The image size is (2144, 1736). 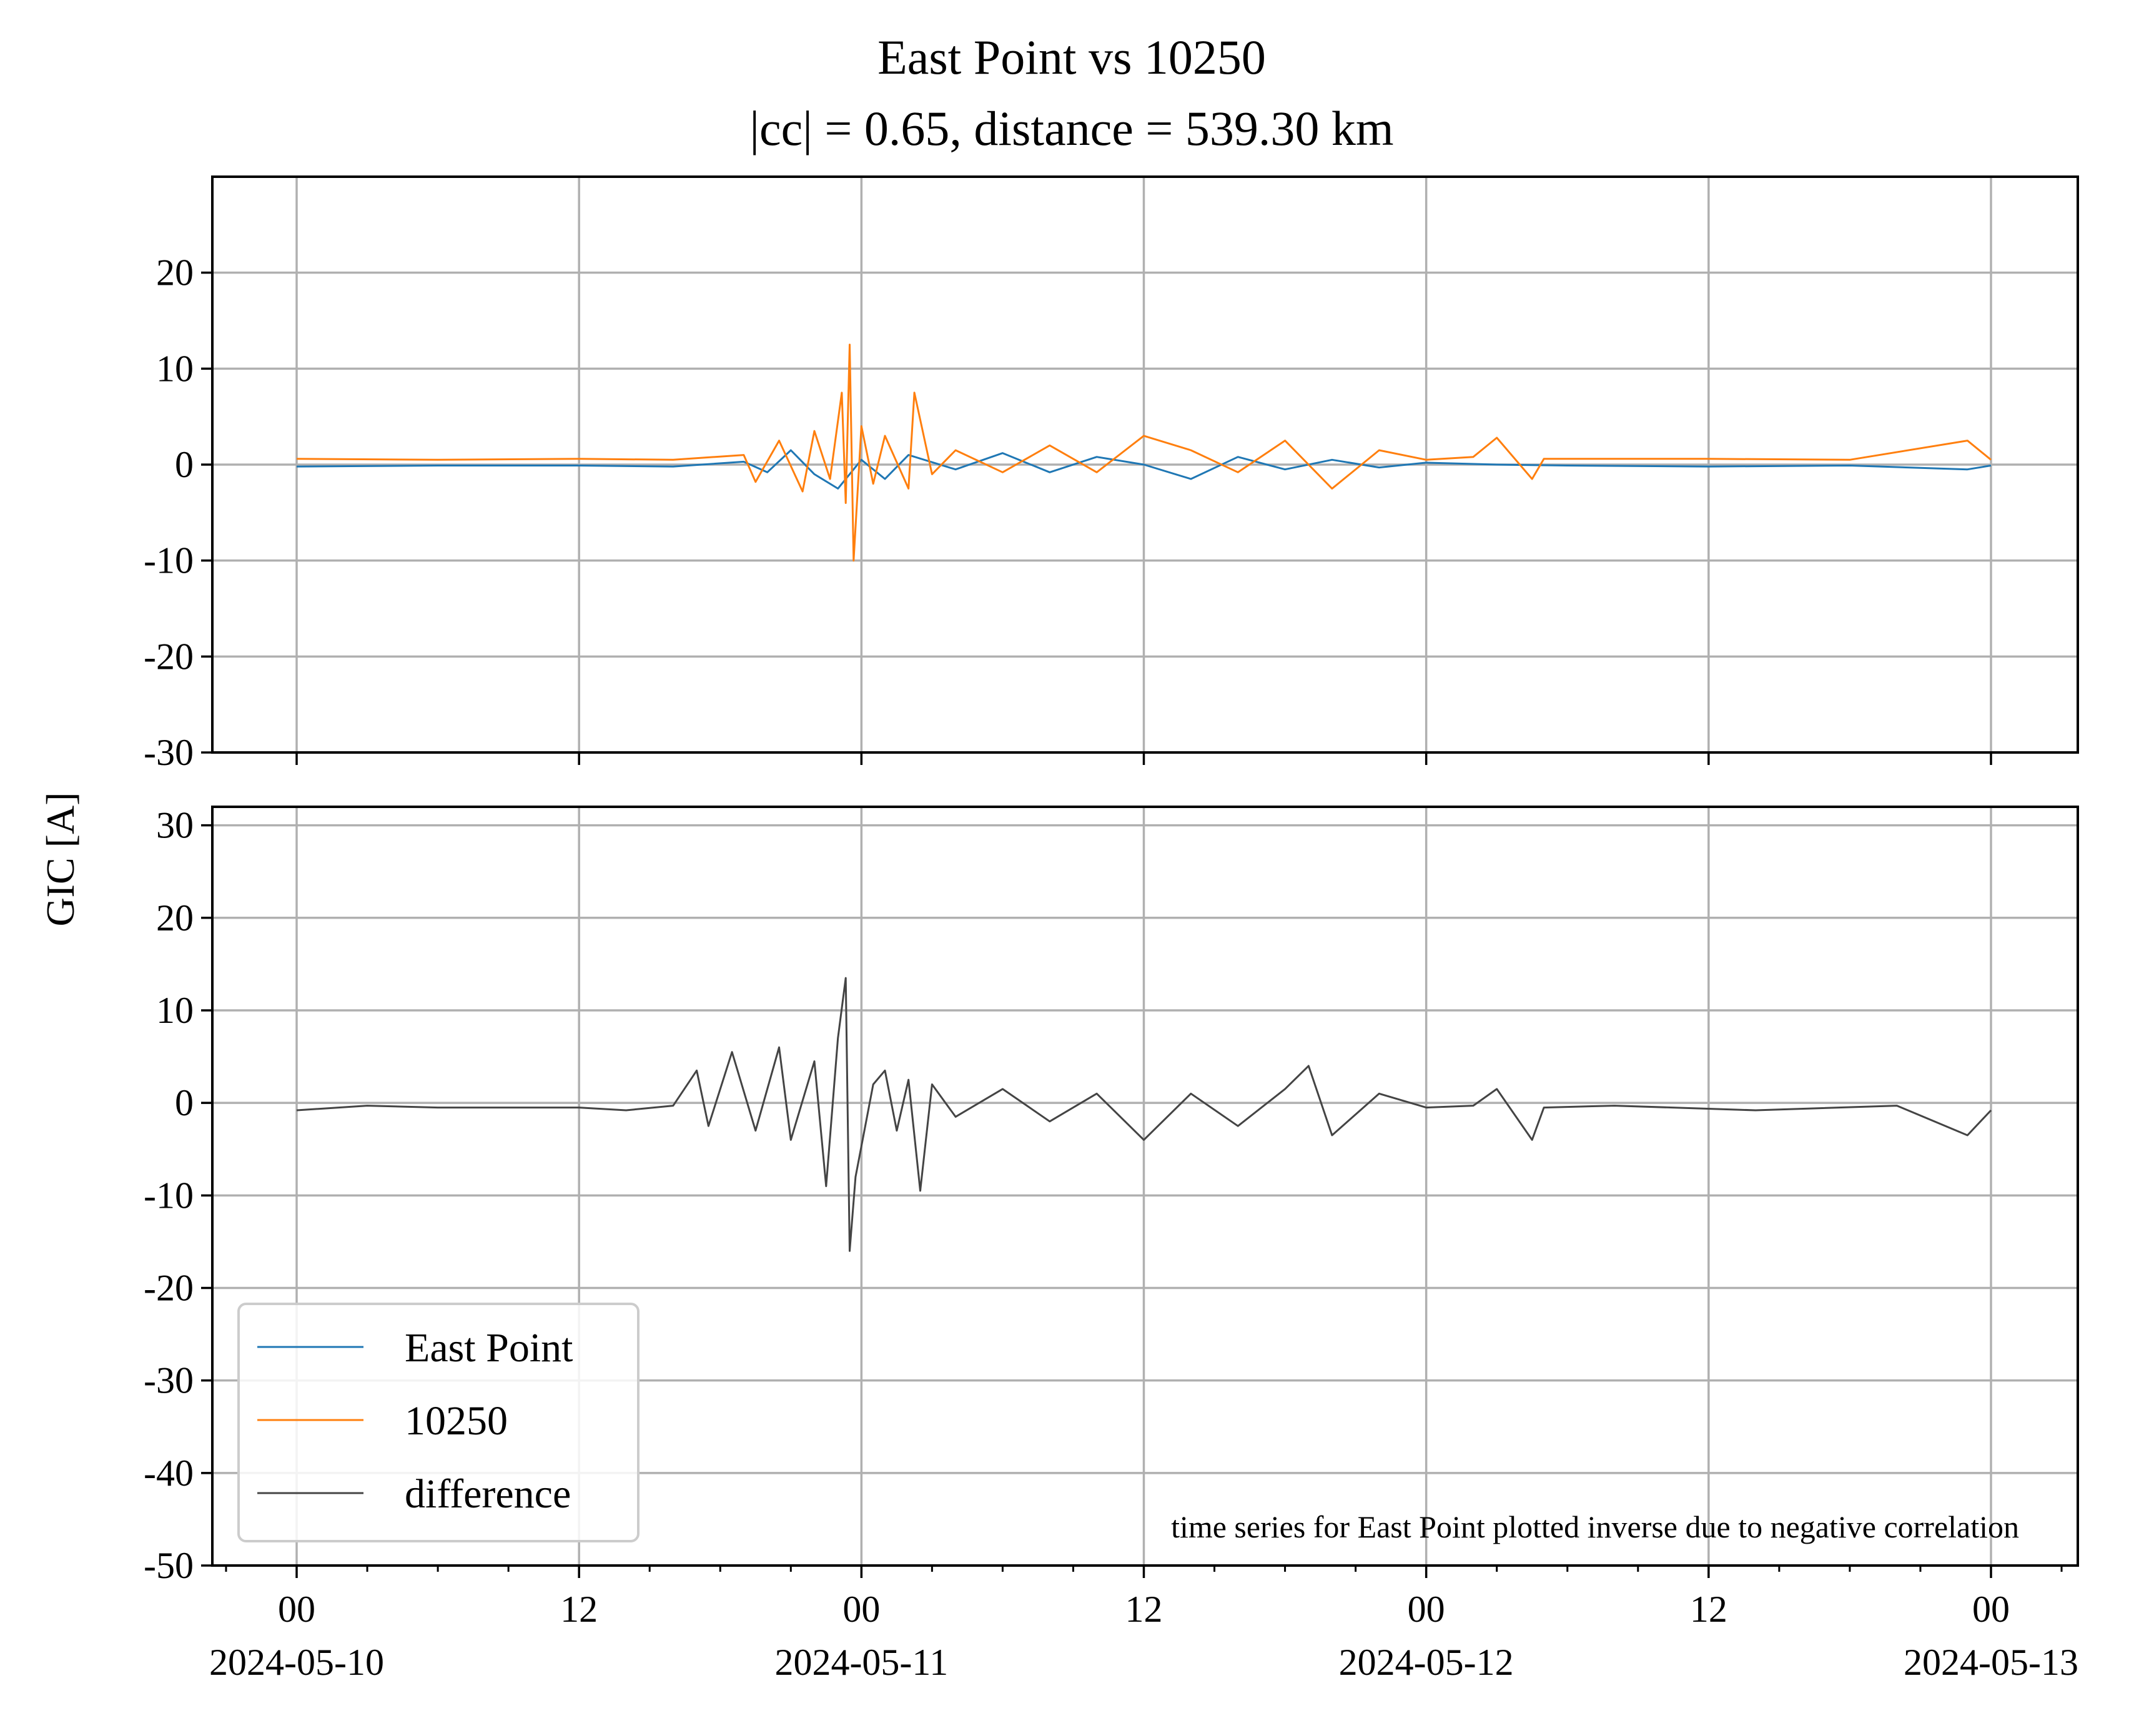 I want to click on x-tick-date-label: 2024-05-13, so click(x=1991, y=1662).